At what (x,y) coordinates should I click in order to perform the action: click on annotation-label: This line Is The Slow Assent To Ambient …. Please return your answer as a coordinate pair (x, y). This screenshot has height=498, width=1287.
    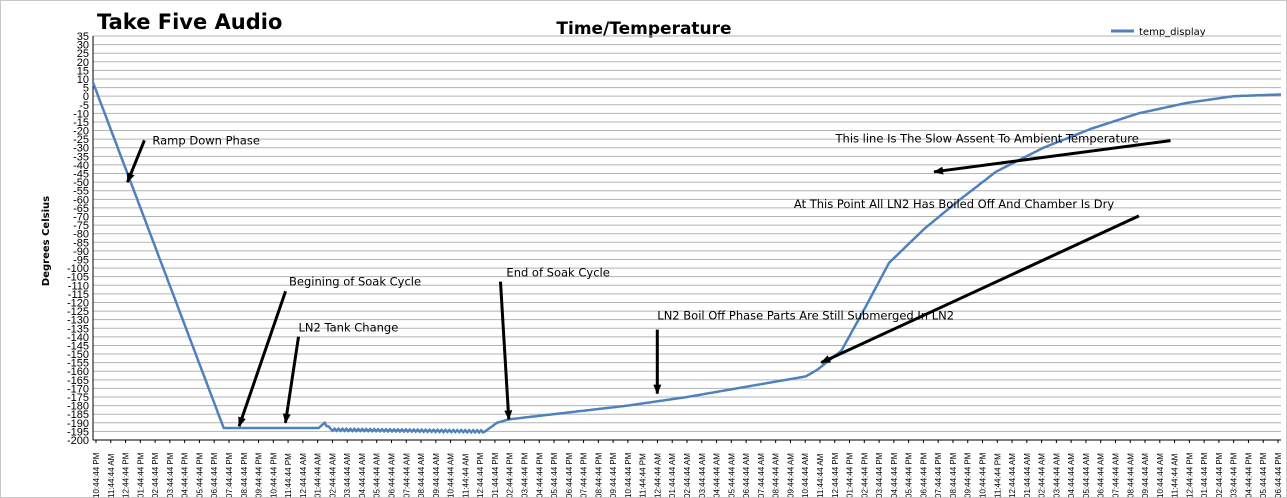
    Looking at the image, I should click on (987, 139).